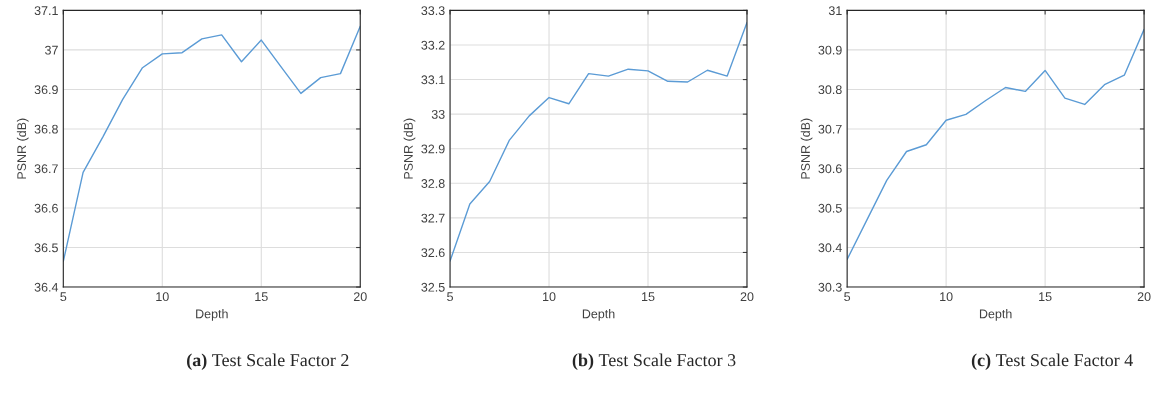  What do you see at coordinates (46, 90) in the screenshot?
I see `y-tick-label: 36.9` at bounding box center [46, 90].